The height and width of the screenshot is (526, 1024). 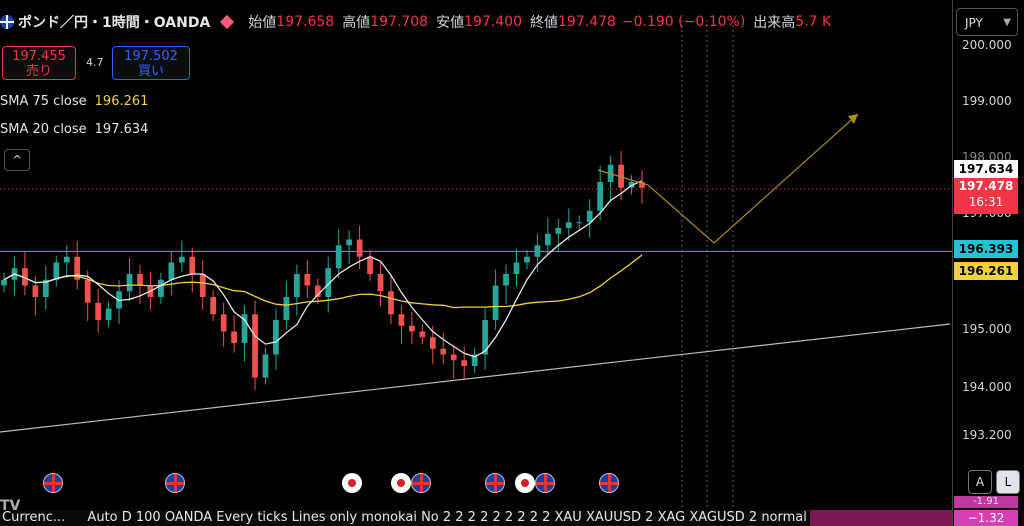 What do you see at coordinates (1007, 22) in the screenshot?
I see `chevron-down-icon: ▼` at bounding box center [1007, 22].